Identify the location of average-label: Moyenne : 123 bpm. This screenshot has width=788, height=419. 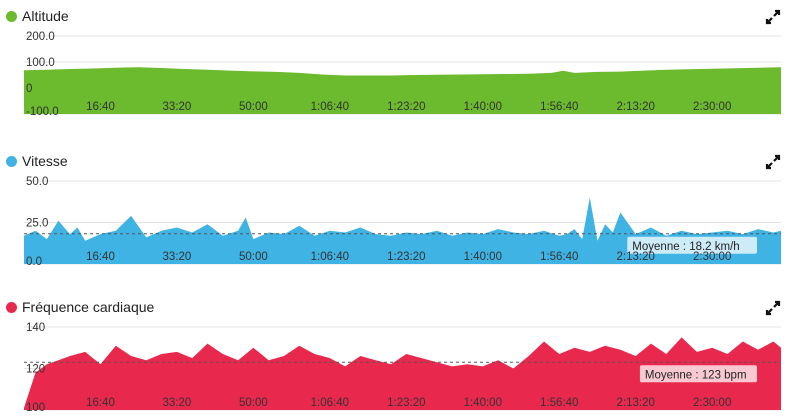
(698, 374).